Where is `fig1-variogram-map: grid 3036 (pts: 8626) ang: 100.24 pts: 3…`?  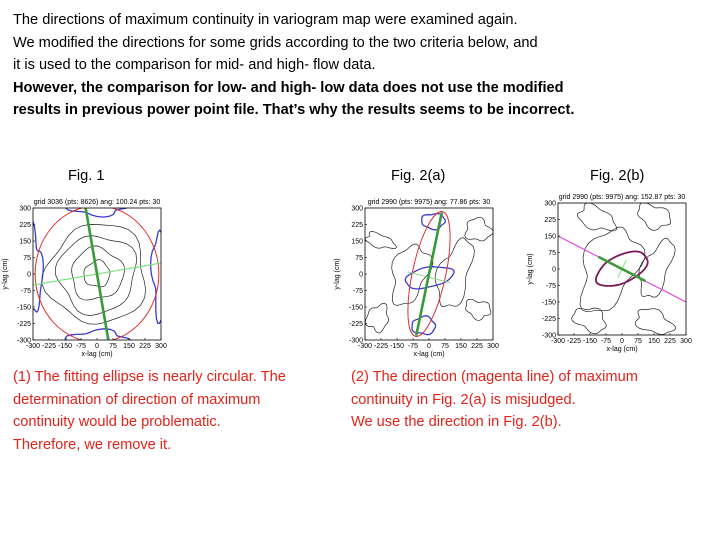 fig1-variogram-map: grid 3036 (pts: 8626) ang: 100.24 pts: 3… is located at coordinates (84, 278).